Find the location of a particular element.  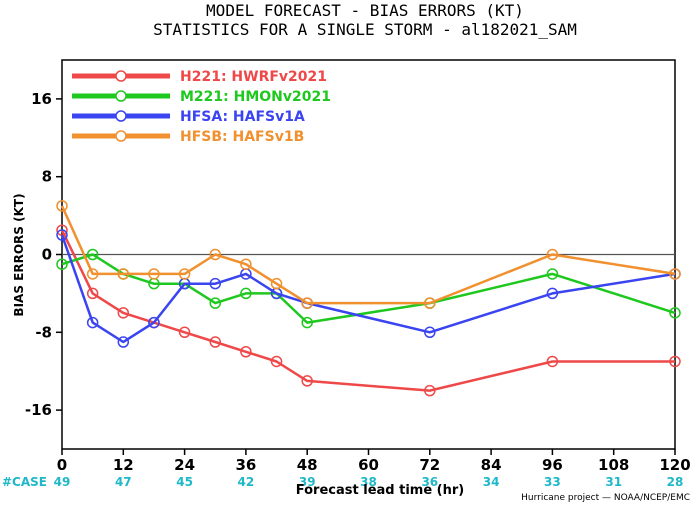

chart-title: MODEL FORECAST - BIAS ERRORS (KT) is located at coordinates (365, 10).